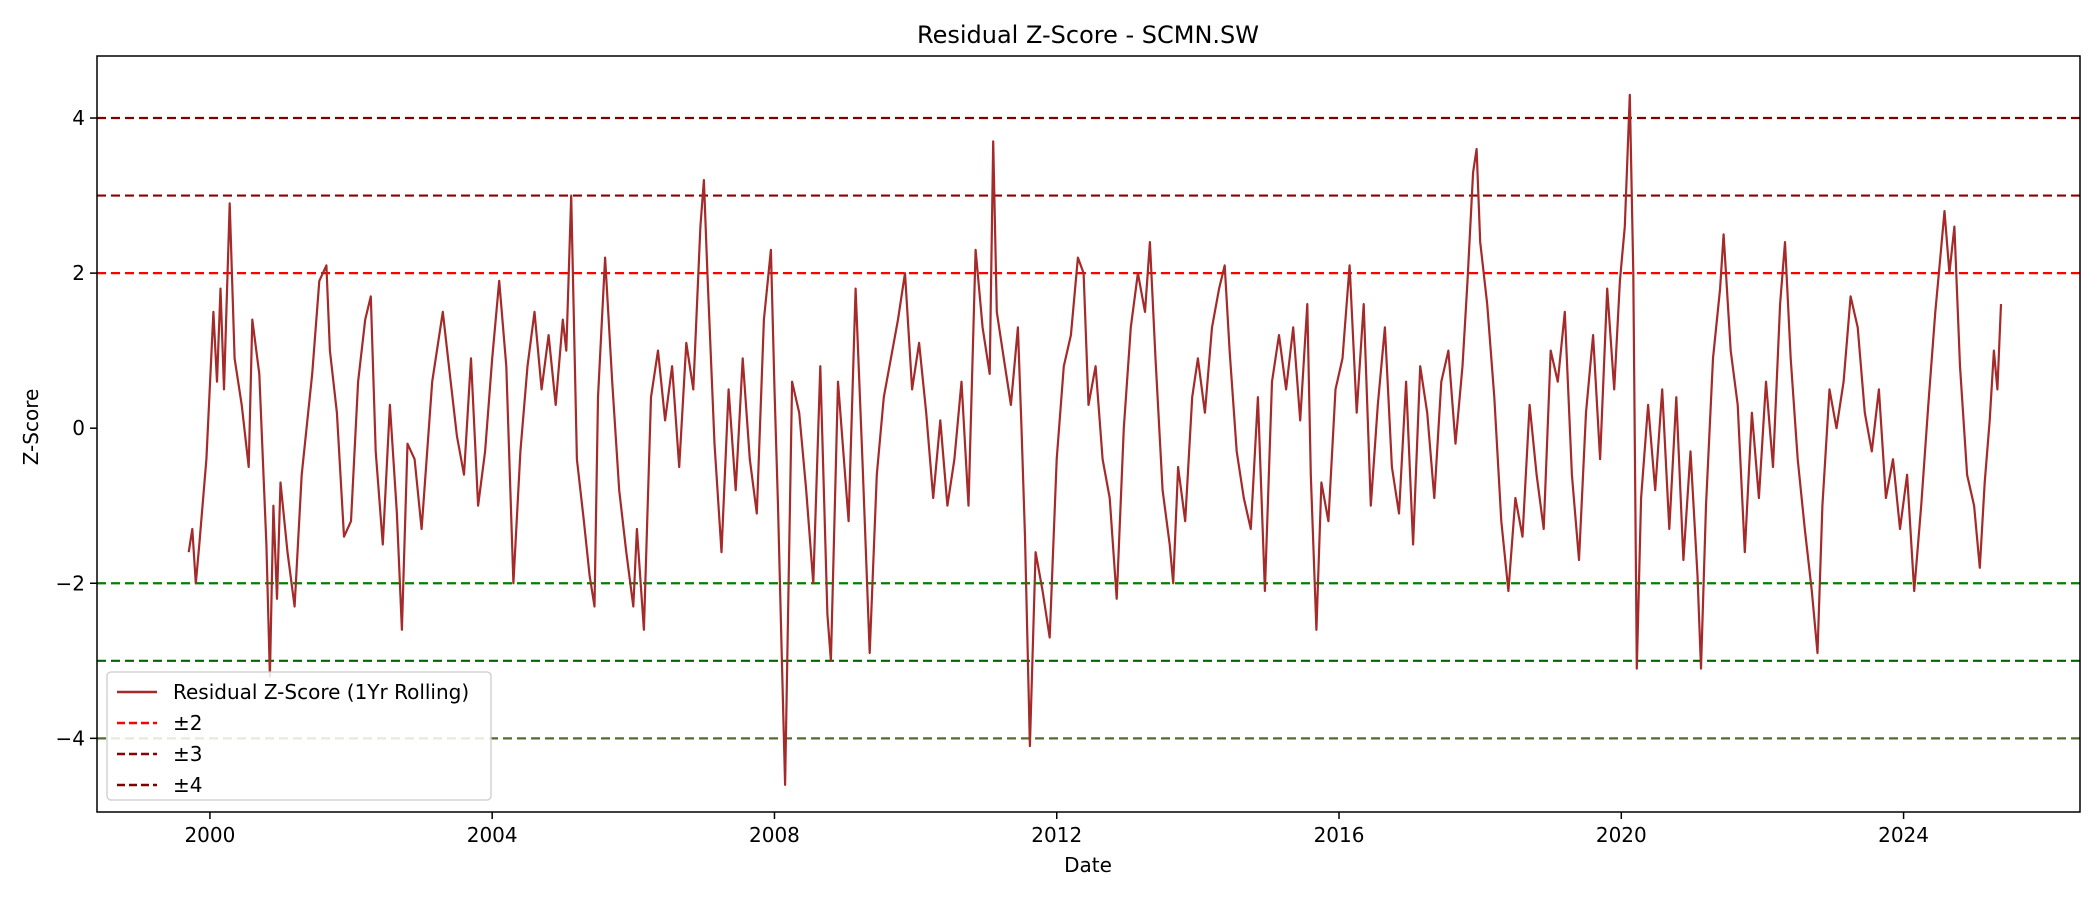 The height and width of the screenshot is (900, 2100). Describe the element at coordinates (1088, 865) in the screenshot. I see `x-axis-title: Date` at that location.